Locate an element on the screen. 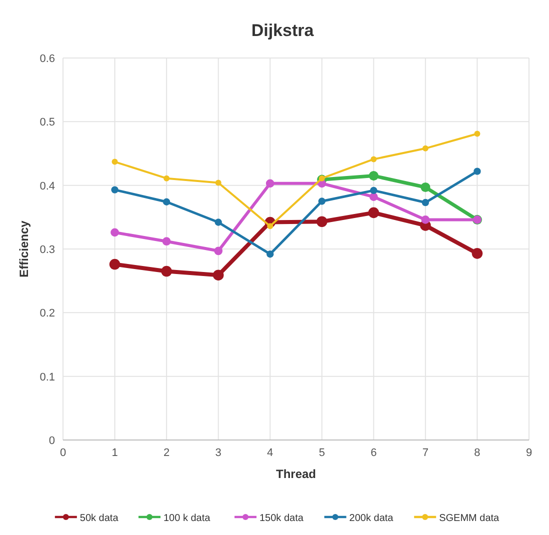 This screenshot has height=535, width=549. y-tick-label: 0.6 is located at coordinates (47, 59).